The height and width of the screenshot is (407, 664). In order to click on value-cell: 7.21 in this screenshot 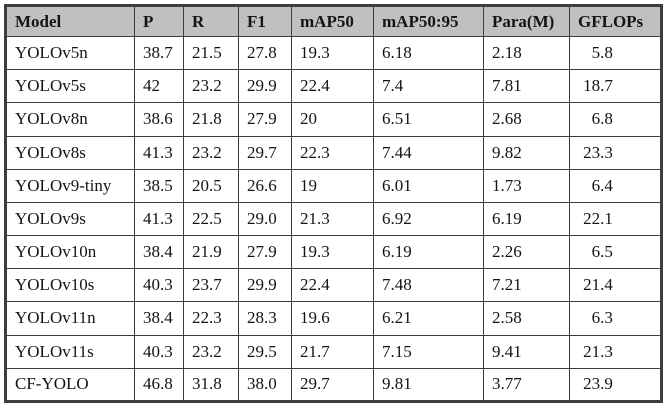, I will do `click(526, 285)`.